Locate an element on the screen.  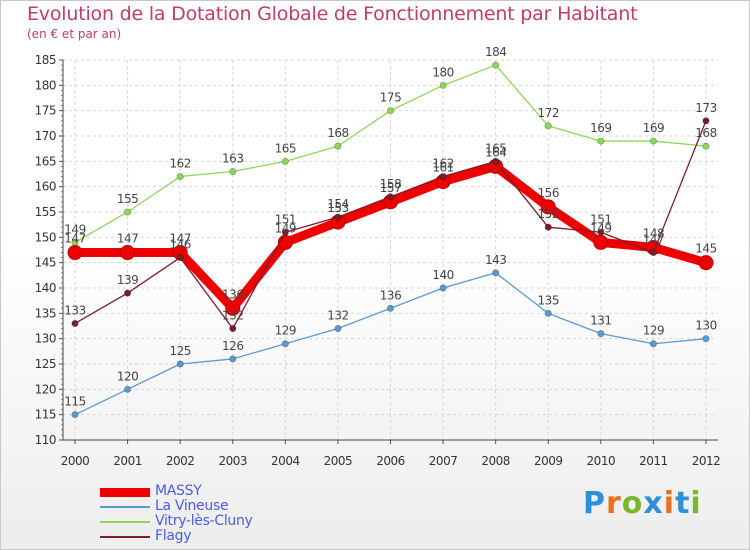
y-tick-label: 180 is located at coordinates (45, 85).